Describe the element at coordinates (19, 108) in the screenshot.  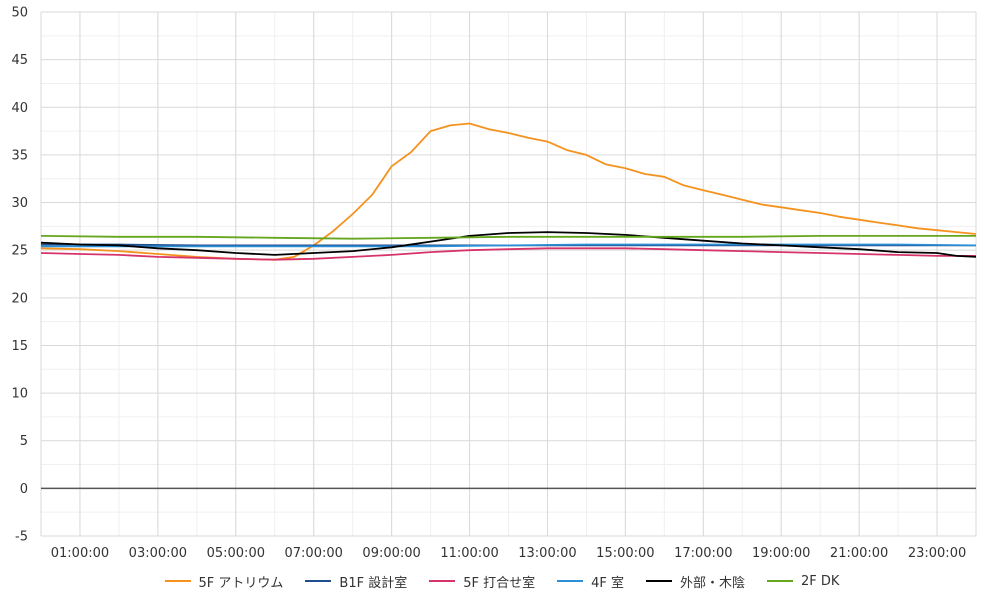
I see `y-tick-label: 40` at that location.